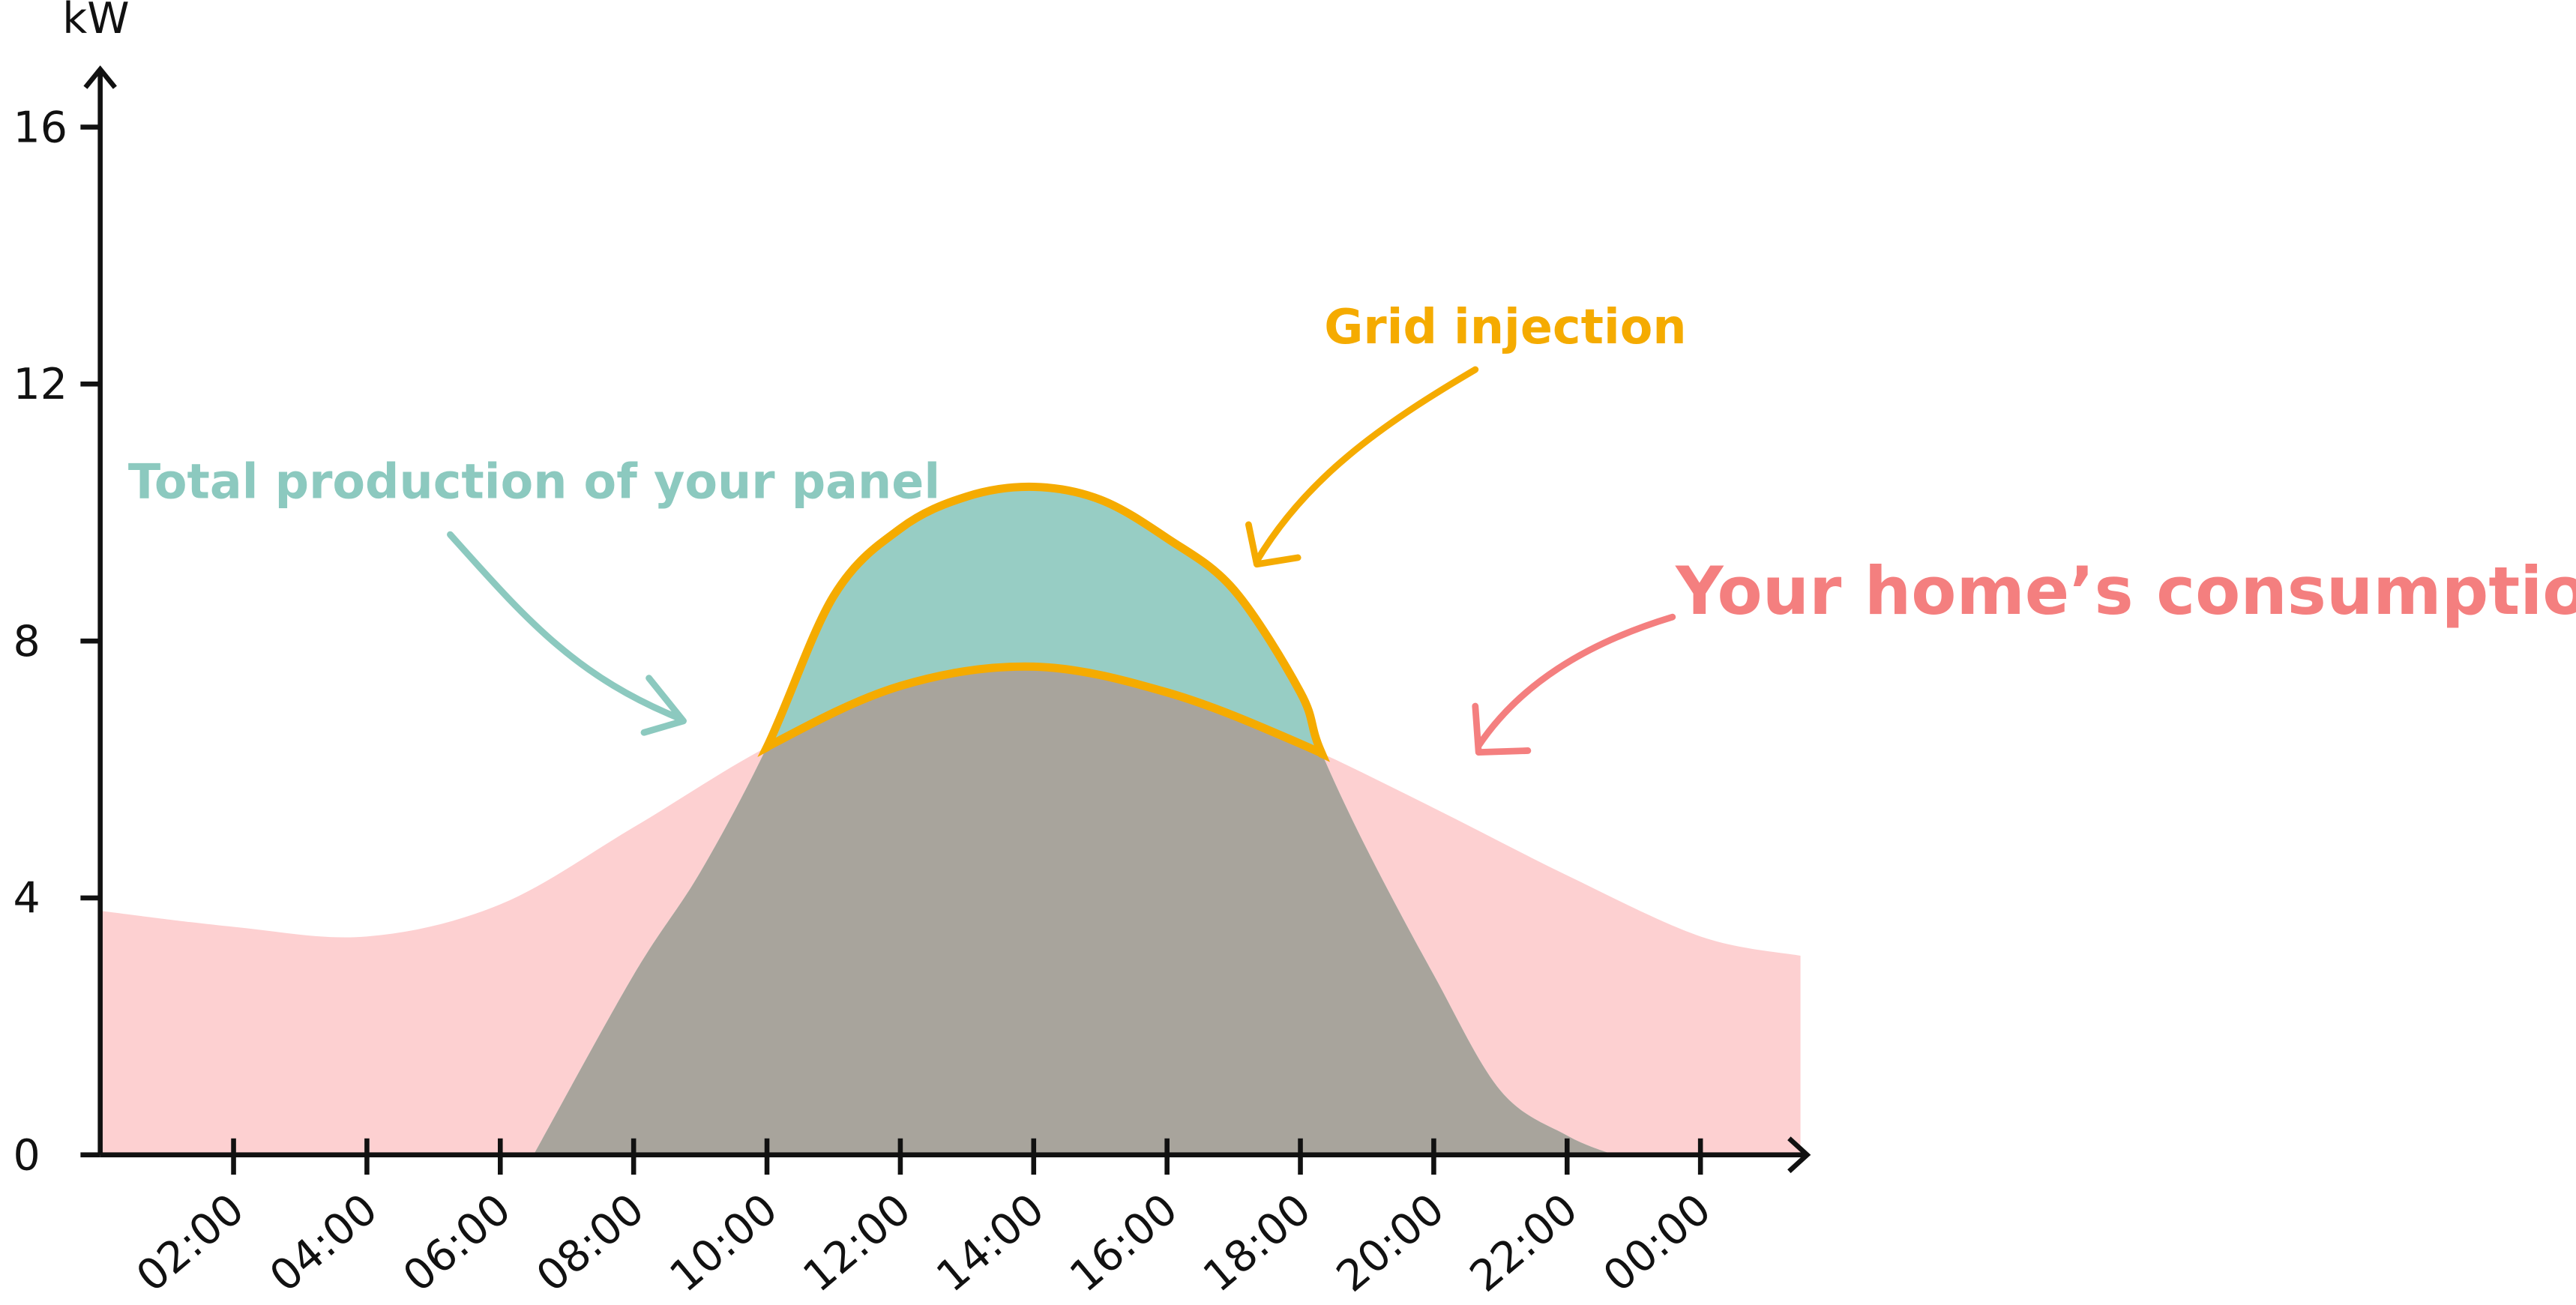  Describe the element at coordinates (857, 1243) in the screenshot. I see `x-tick-label: 12:00` at that location.